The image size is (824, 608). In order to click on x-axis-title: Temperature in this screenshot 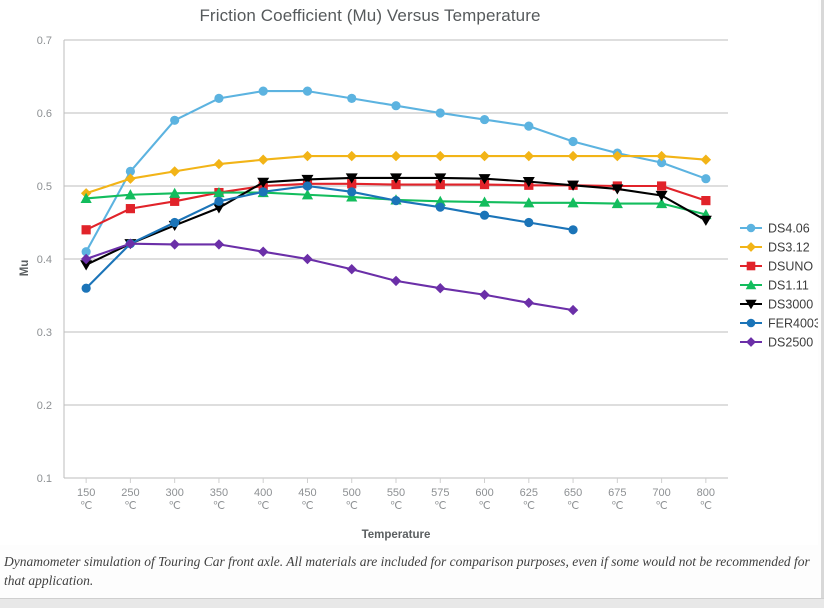, I will do `click(396, 535)`.